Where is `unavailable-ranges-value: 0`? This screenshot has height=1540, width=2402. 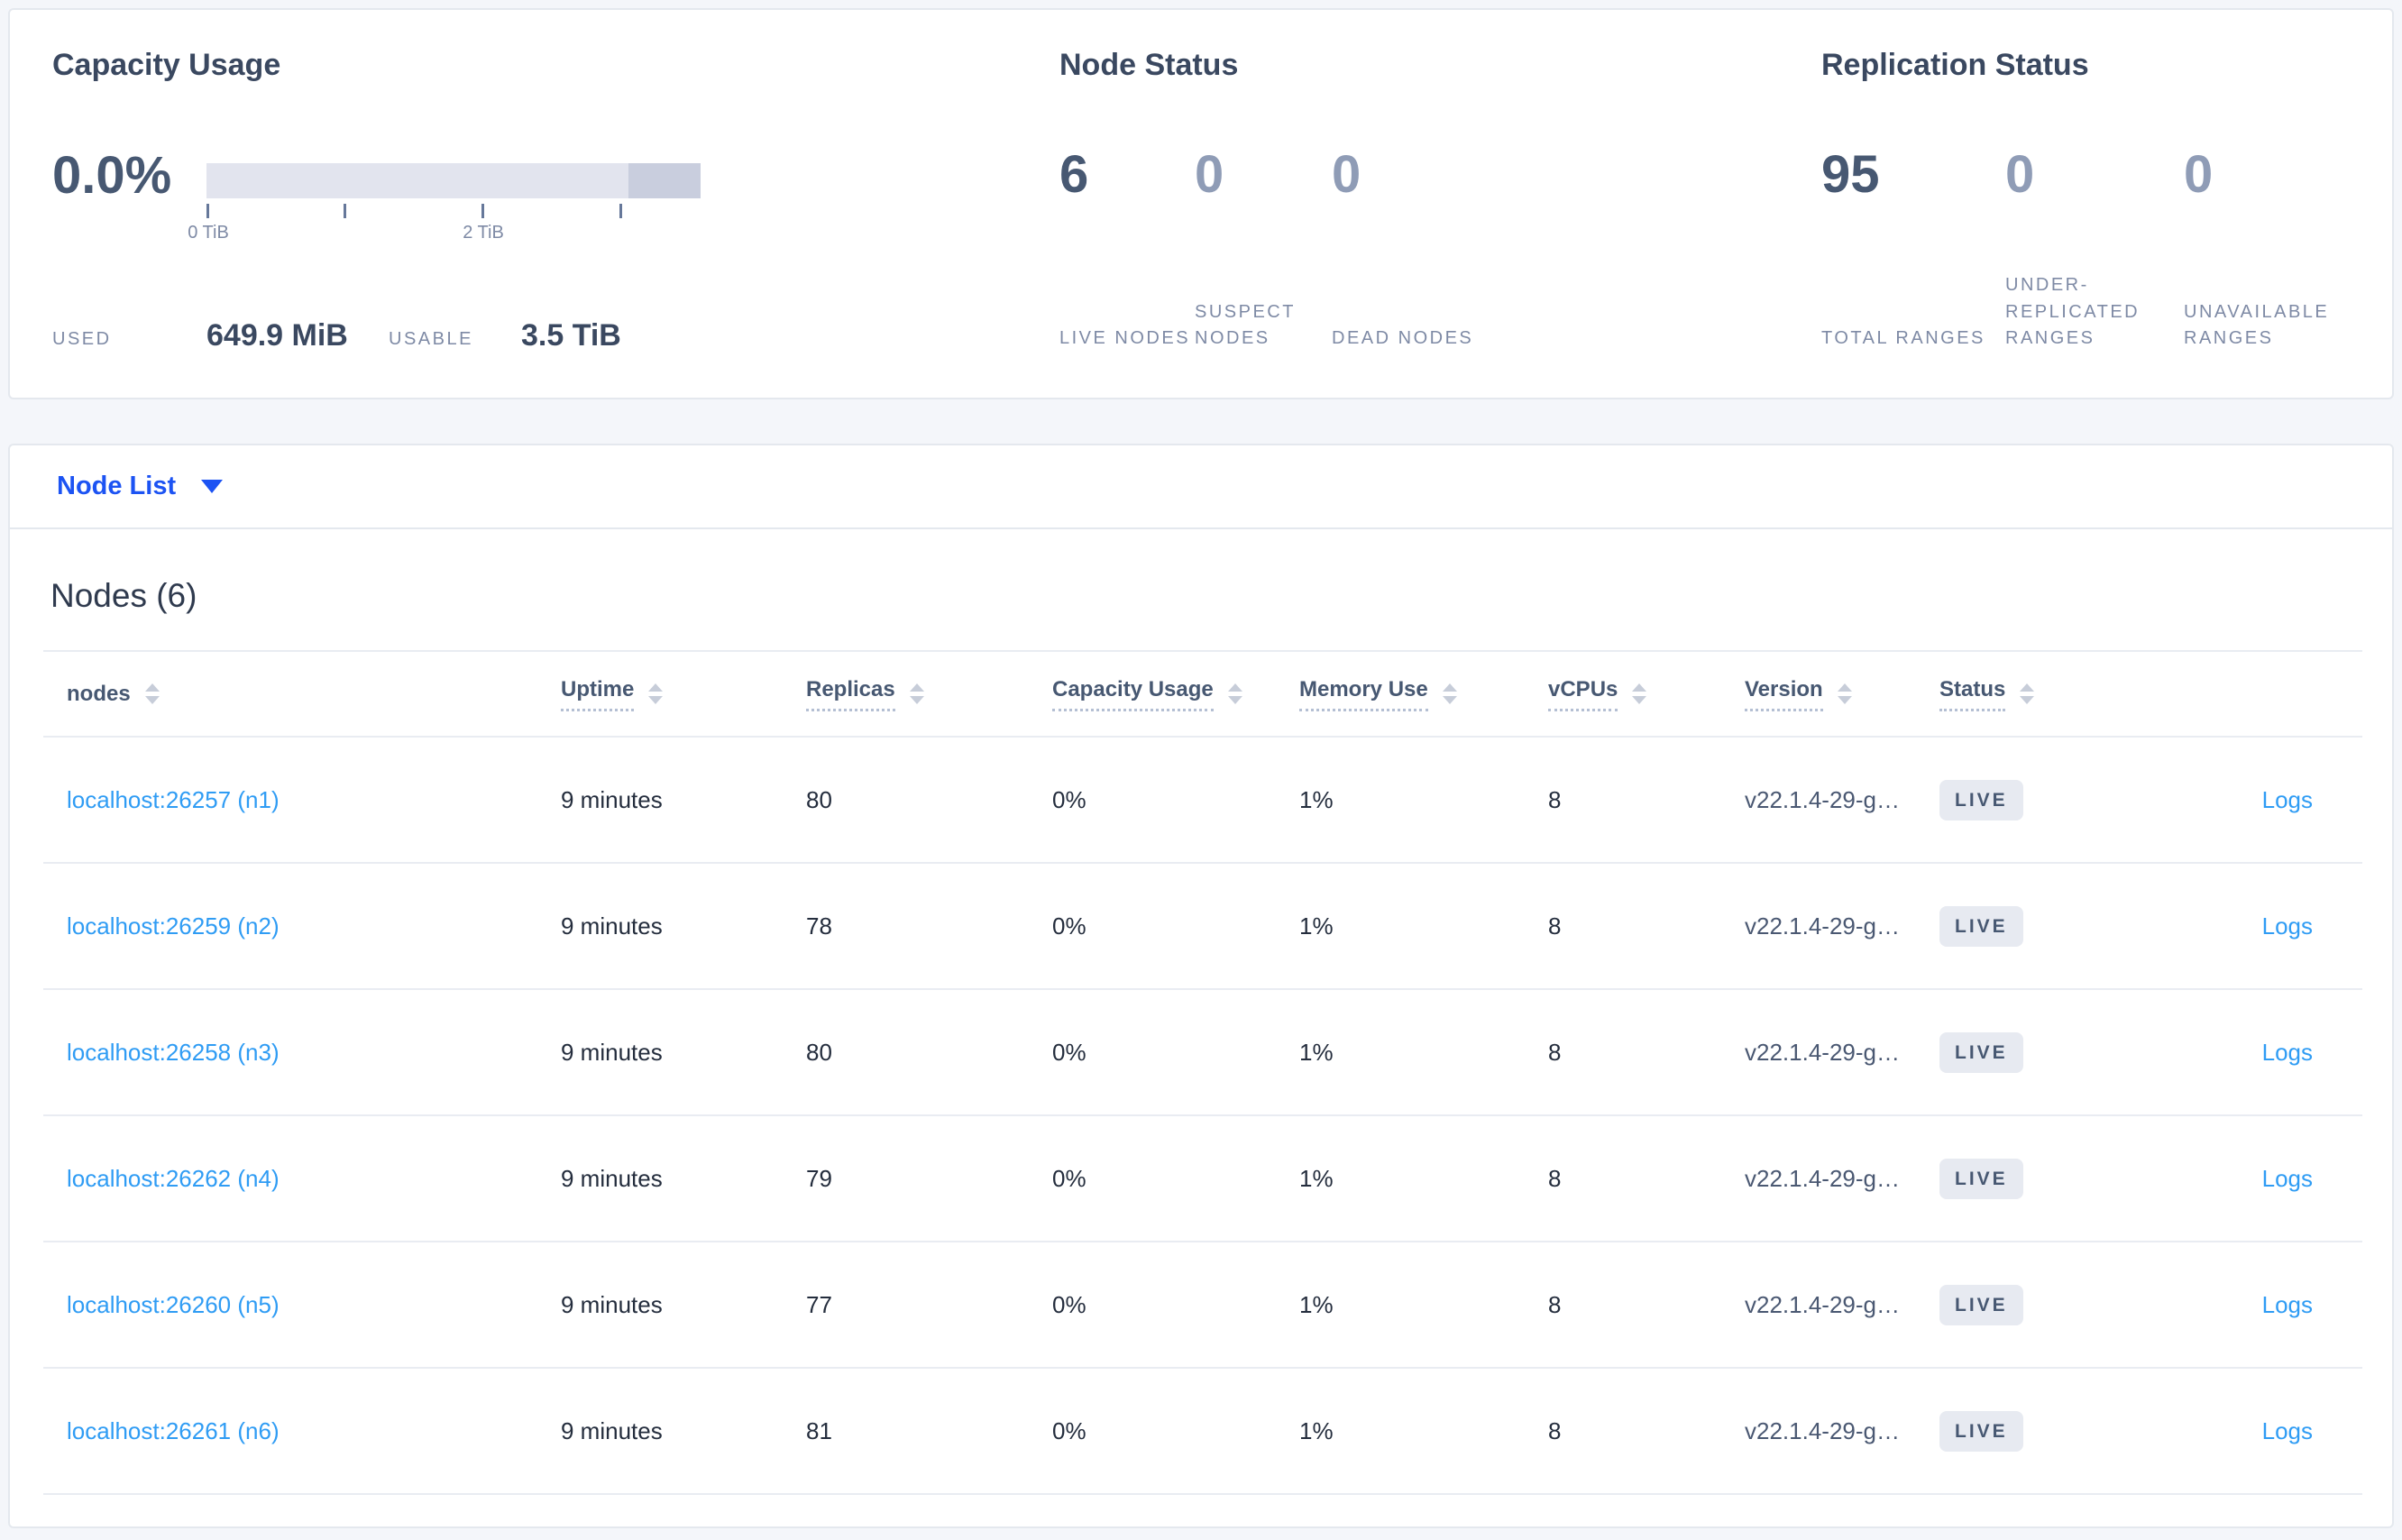 unavailable-ranges-value: 0 is located at coordinates (2199, 174).